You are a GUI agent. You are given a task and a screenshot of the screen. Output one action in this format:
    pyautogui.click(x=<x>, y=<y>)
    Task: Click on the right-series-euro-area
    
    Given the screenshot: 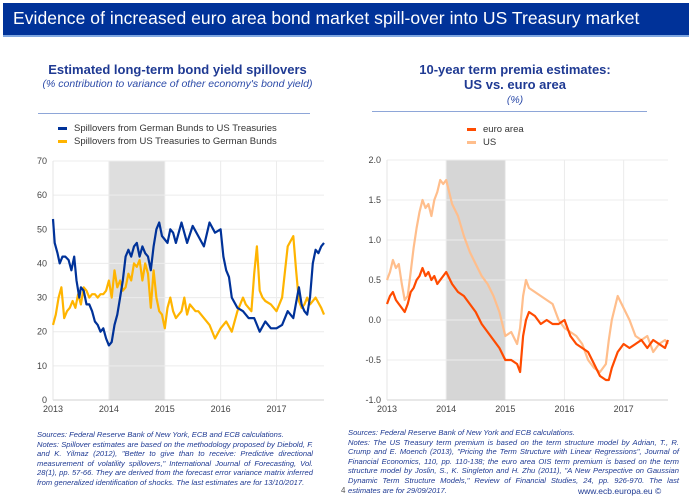 What is the action you would take?
    pyautogui.click(x=527, y=324)
    